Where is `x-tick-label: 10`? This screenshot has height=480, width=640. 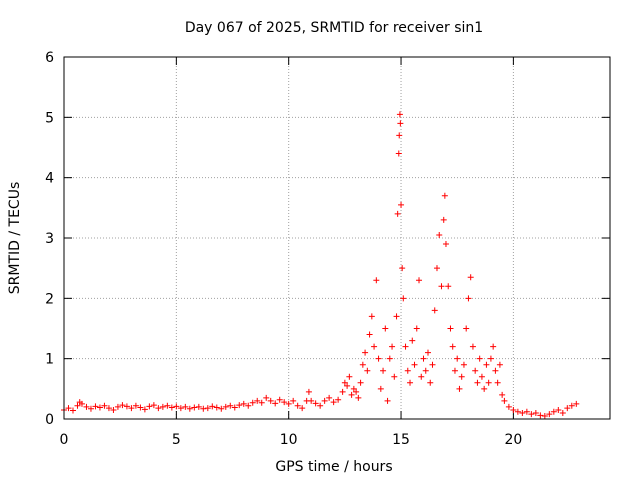
x-tick-label: 10 is located at coordinates (289, 440).